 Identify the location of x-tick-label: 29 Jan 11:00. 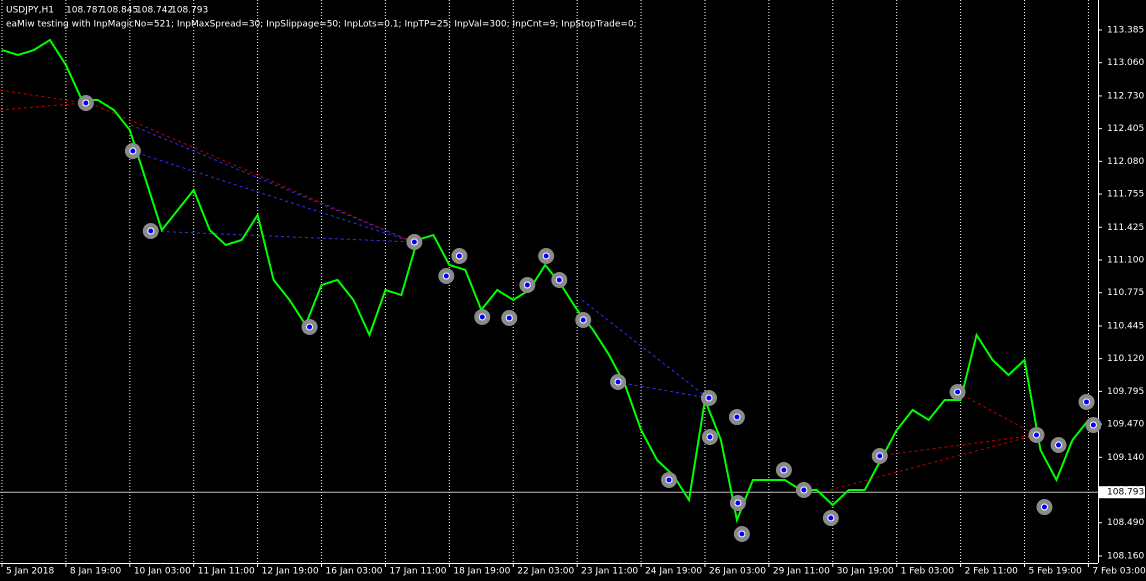
(801, 572).